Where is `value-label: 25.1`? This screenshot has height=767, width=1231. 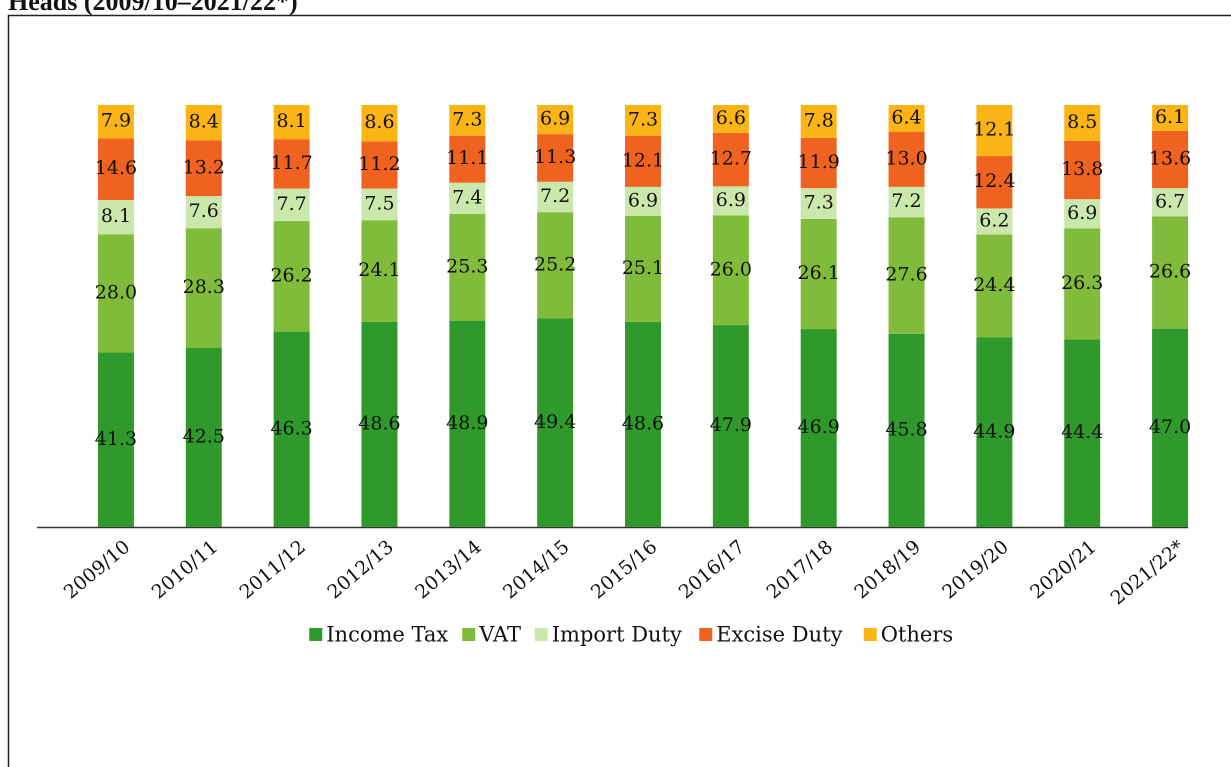
value-label: 25.1 is located at coordinates (643, 268).